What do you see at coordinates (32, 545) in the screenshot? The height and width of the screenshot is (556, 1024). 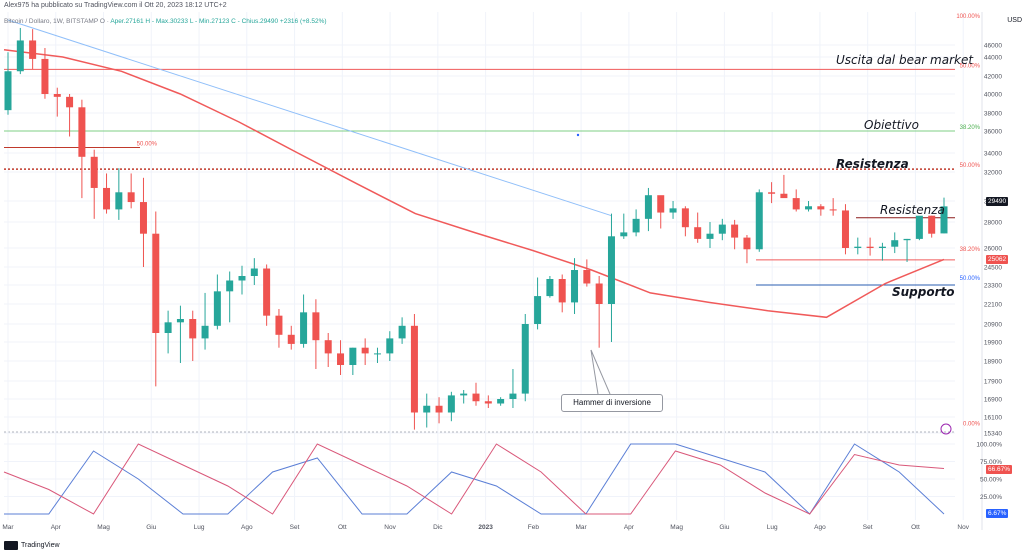 I see `tradingview-logo: TradingView` at bounding box center [32, 545].